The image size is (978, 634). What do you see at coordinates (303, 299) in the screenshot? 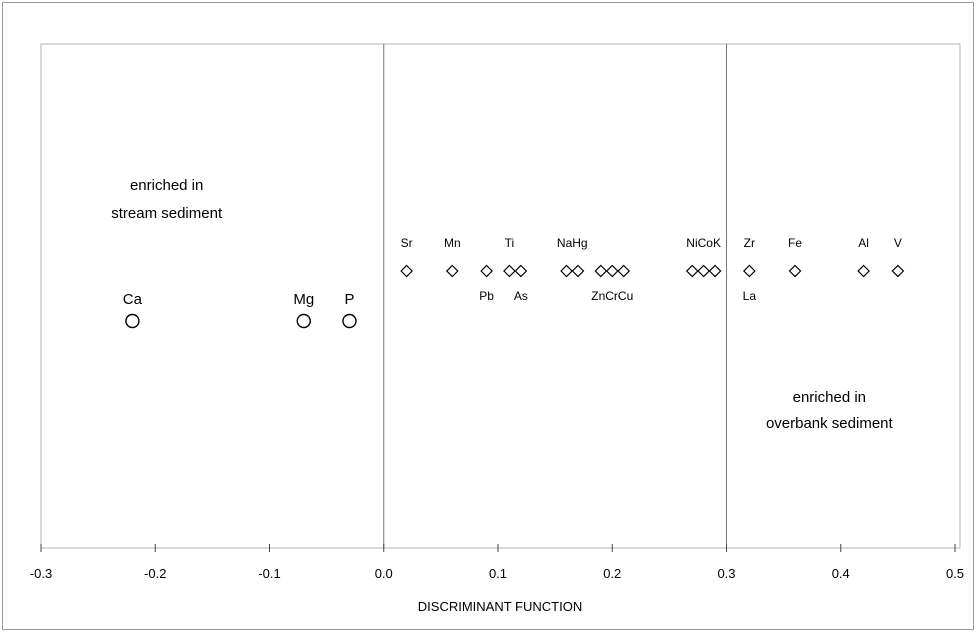
I see `point-label-mg: Mg` at bounding box center [303, 299].